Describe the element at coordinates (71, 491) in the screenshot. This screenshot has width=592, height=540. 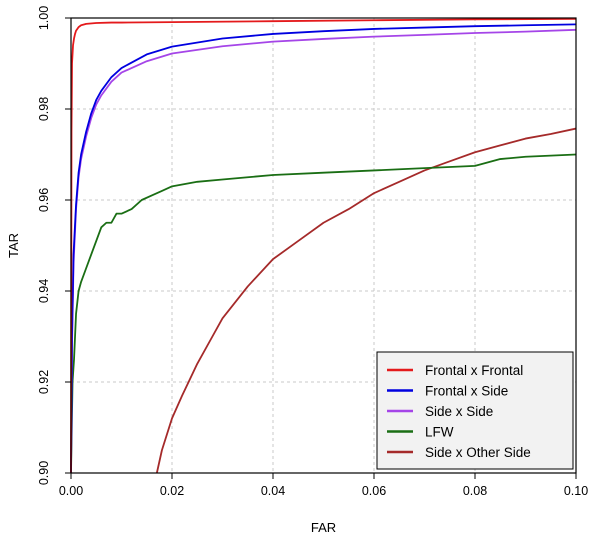
I see `x-tick-label: 0.00` at that location.